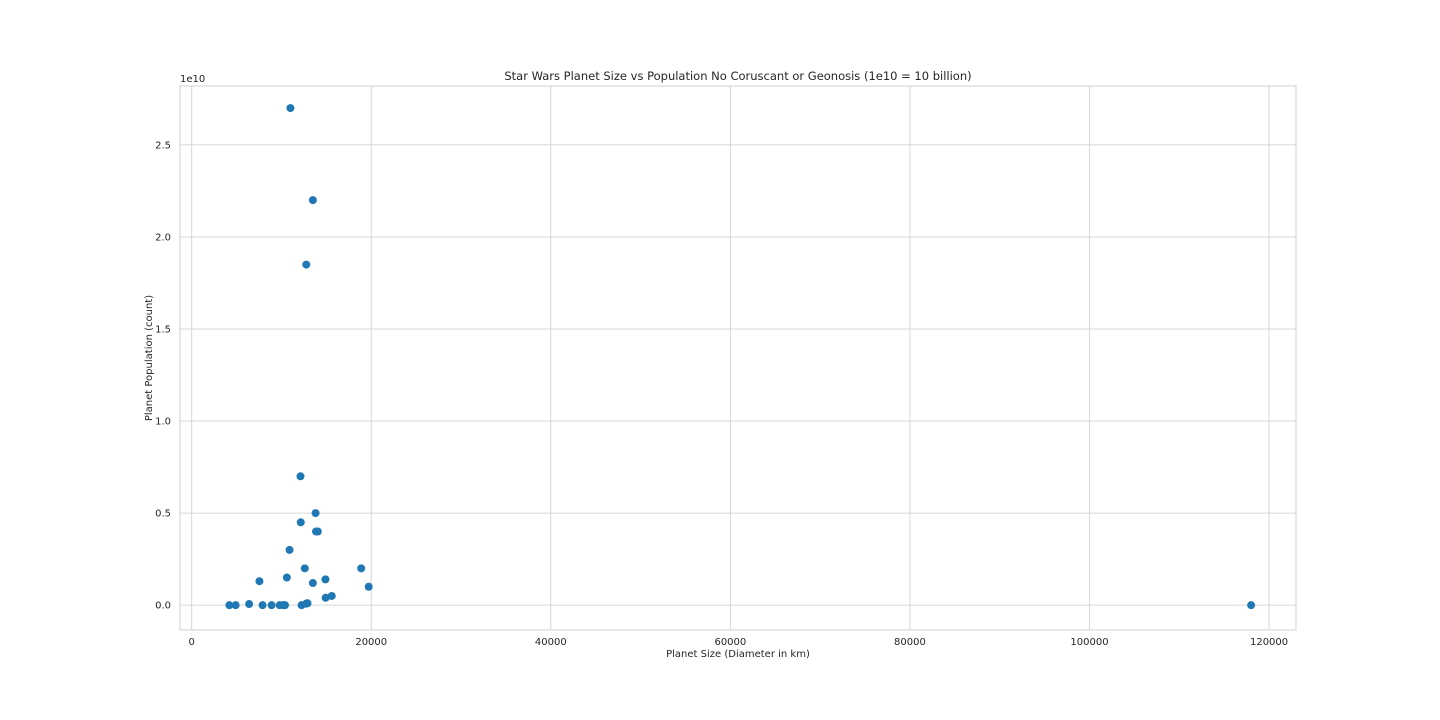 This screenshot has width=1440, height=720. What do you see at coordinates (163, 145) in the screenshot?
I see `y-tick-label: 2.5` at bounding box center [163, 145].